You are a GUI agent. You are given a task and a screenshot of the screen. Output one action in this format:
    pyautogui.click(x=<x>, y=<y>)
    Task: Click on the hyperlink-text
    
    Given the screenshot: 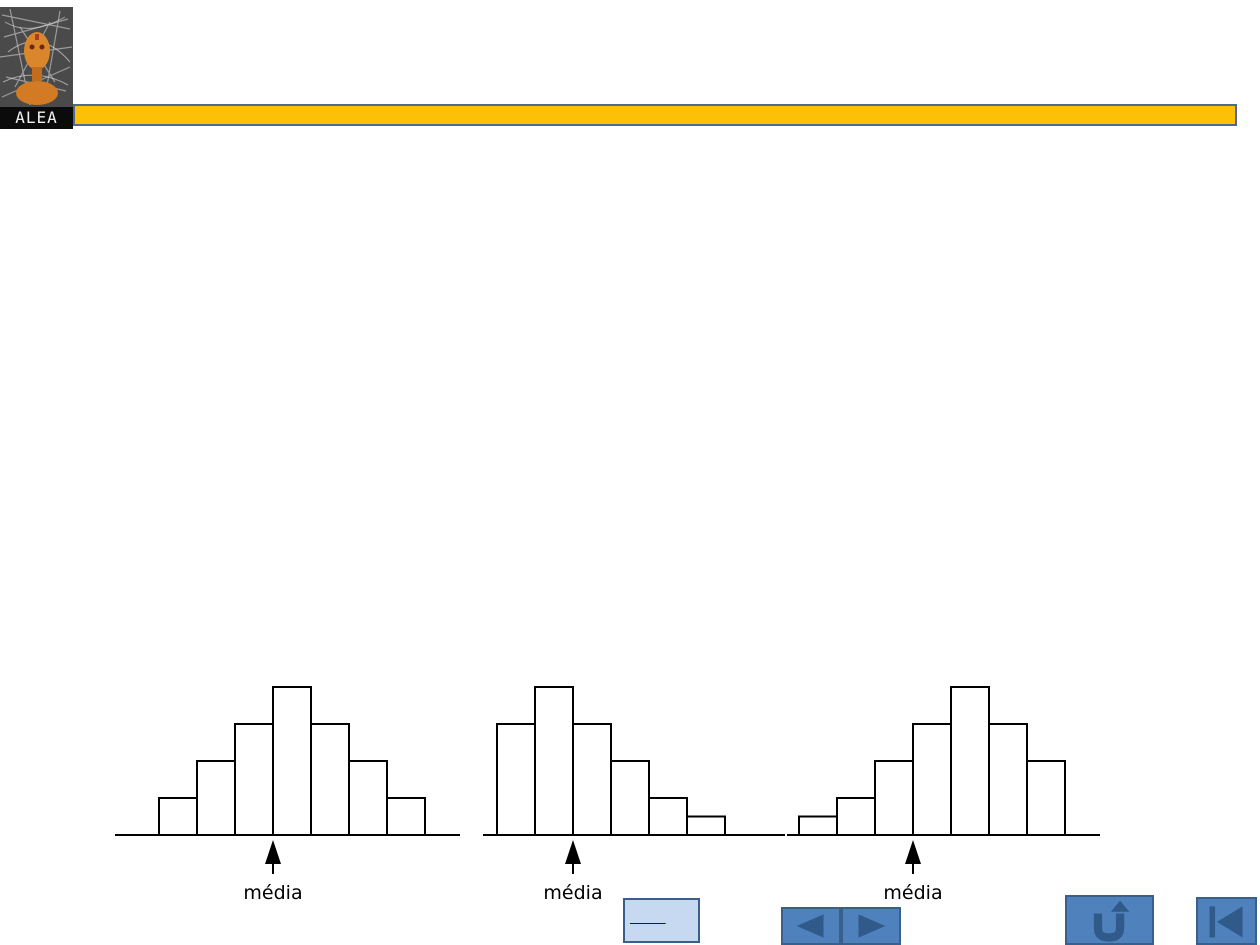 What is the action you would take?
    pyautogui.click(x=648, y=918)
    